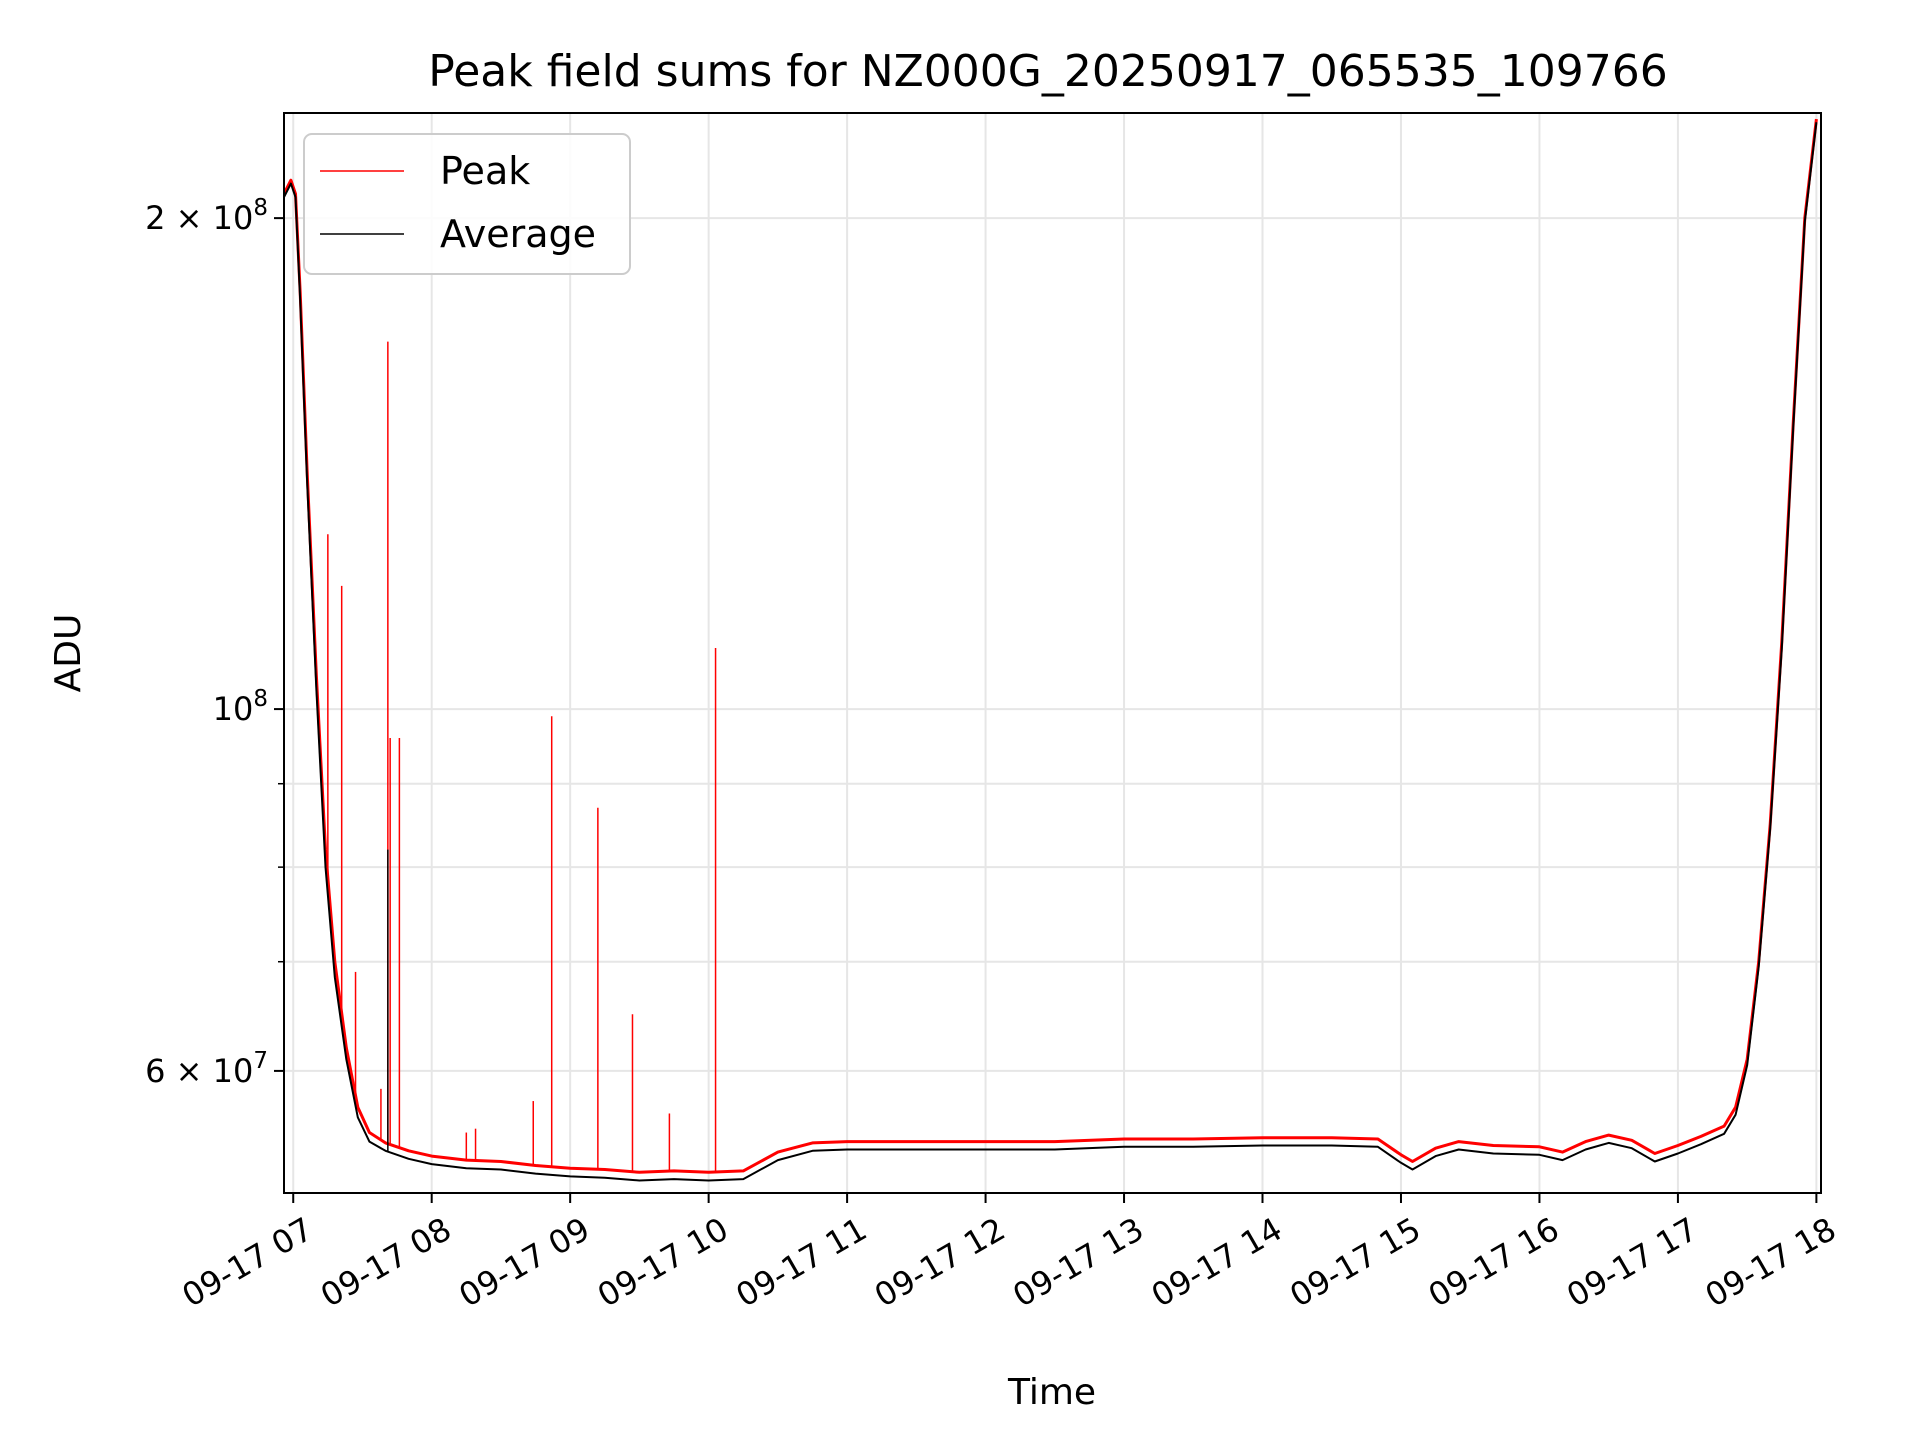 The width and height of the screenshot is (1920, 1440). Describe the element at coordinates (240, 707) in the screenshot. I see `y-tick-label: 108` at that location.